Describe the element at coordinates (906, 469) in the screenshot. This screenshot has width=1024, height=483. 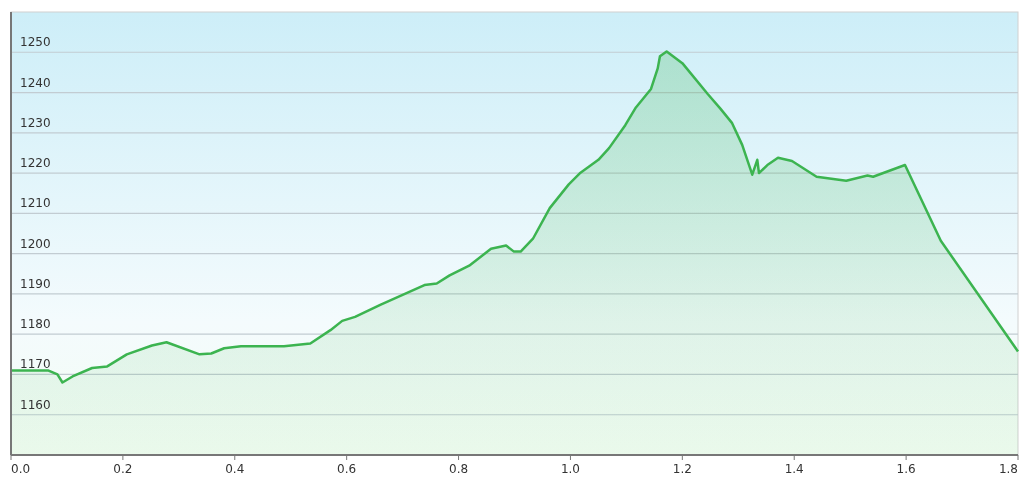
I see `x-tick-label: 1.6` at that location.